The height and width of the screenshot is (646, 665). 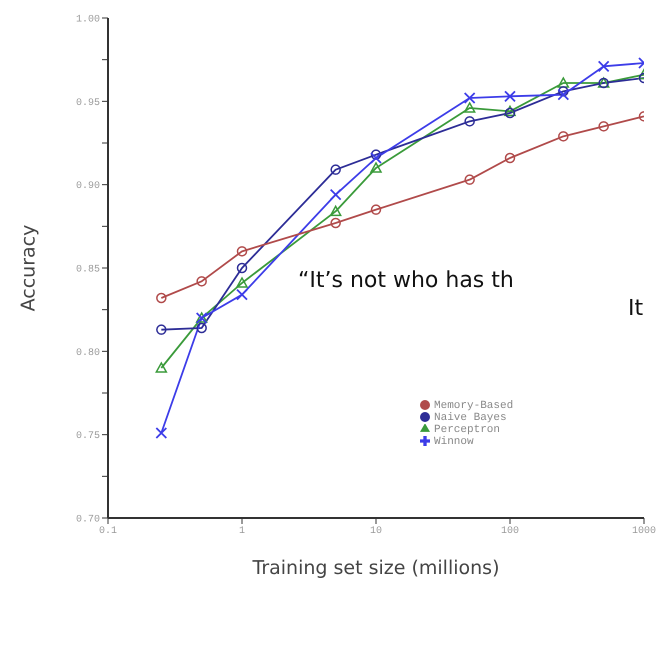 What do you see at coordinates (88, 186) in the screenshot?
I see `y-tick-label: 0.90` at bounding box center [88, 186].